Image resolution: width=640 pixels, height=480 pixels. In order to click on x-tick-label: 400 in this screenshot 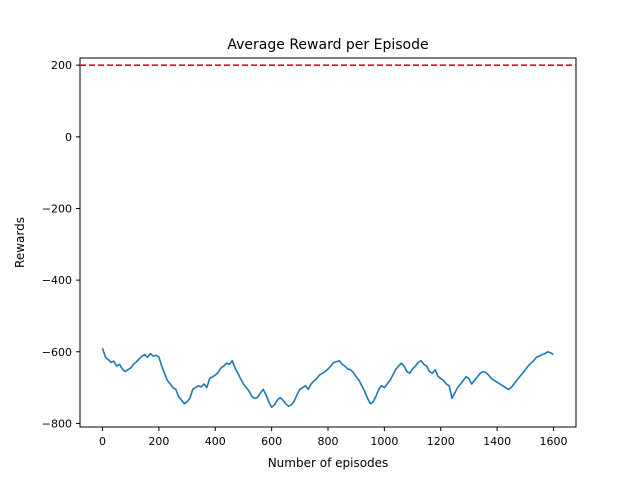, I will do `click(215, 441)`.